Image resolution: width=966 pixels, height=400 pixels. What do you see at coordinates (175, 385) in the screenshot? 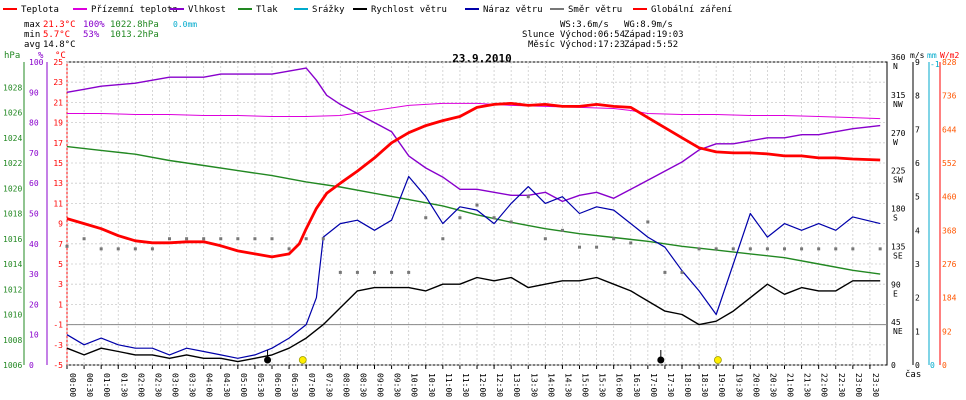
I see `x-tick-label: 03:00` at bounding box center [175, 385].